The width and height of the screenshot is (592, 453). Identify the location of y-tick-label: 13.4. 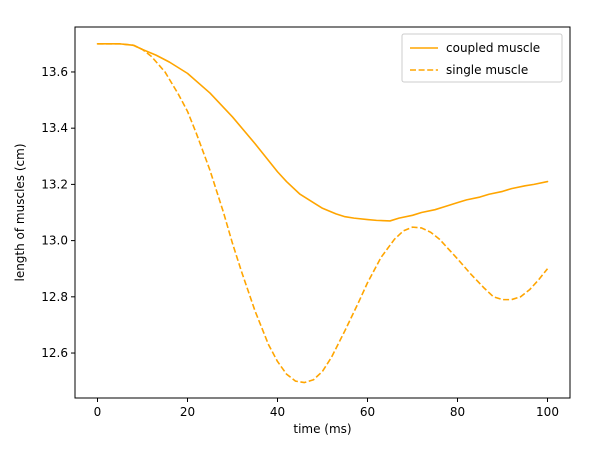
(54, 128).